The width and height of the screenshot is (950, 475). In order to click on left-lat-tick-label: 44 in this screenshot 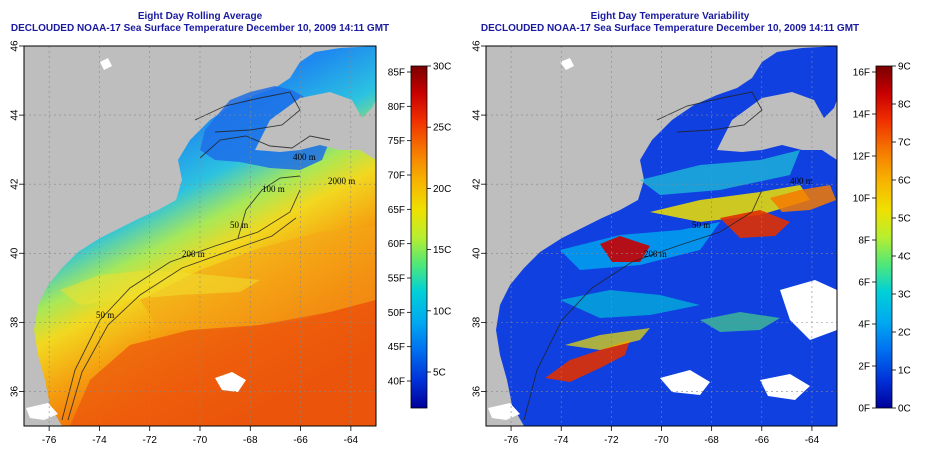, I will do `click(15, 115)`.